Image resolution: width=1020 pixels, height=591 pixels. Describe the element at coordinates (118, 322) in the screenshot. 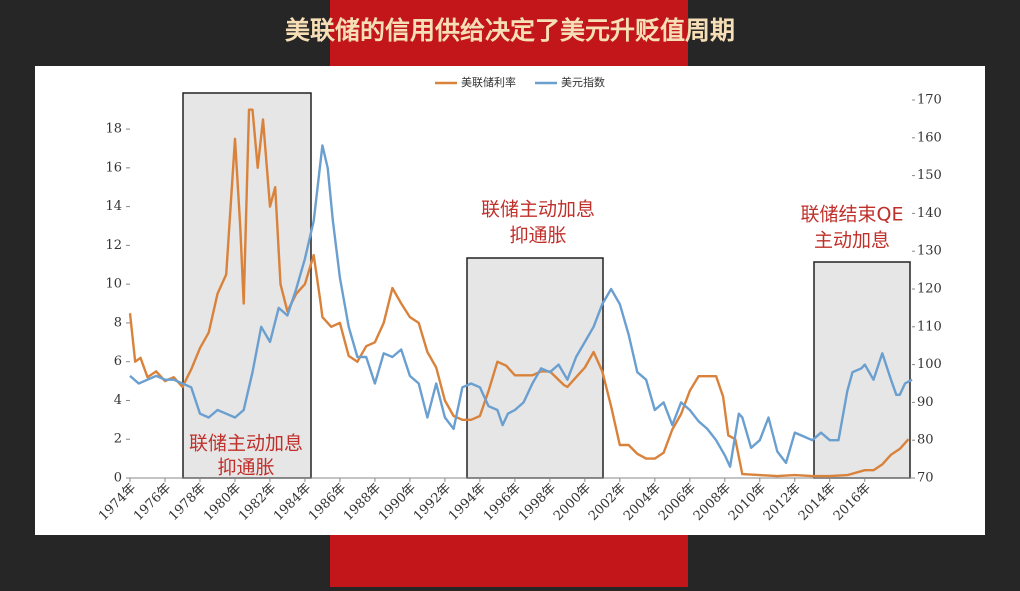

I see `y-tick-label: 8` at that location.